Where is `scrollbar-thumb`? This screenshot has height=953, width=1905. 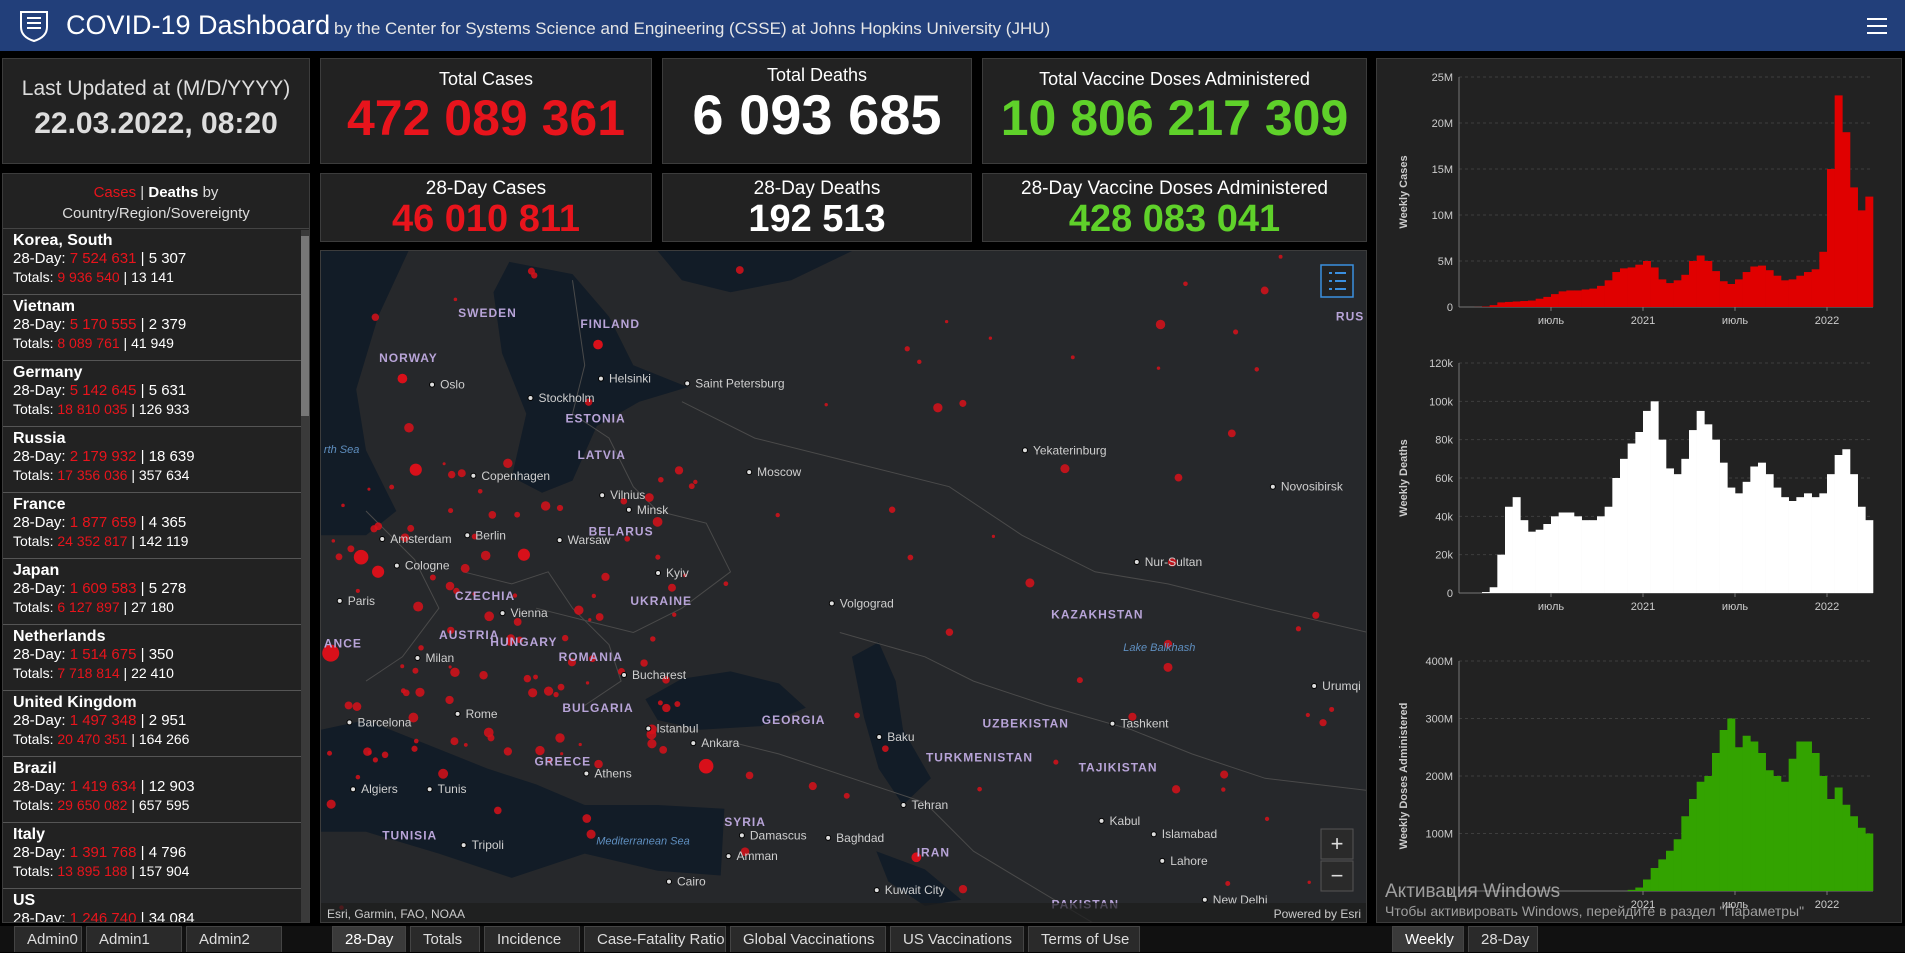 scrollbar-thumb is located at coordinates (305, 326).